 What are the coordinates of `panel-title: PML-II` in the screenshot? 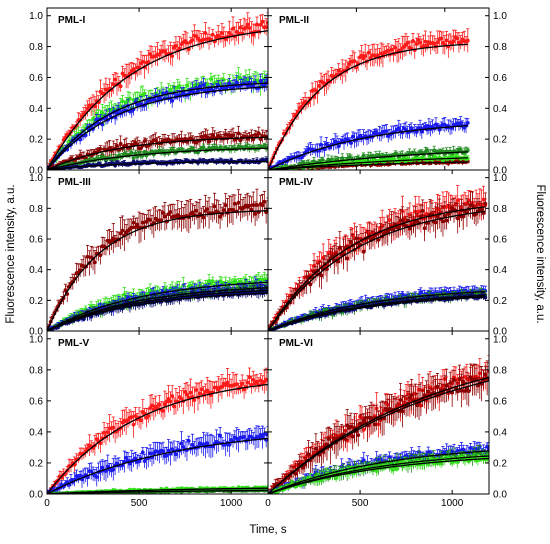 It's located at (294, 20).